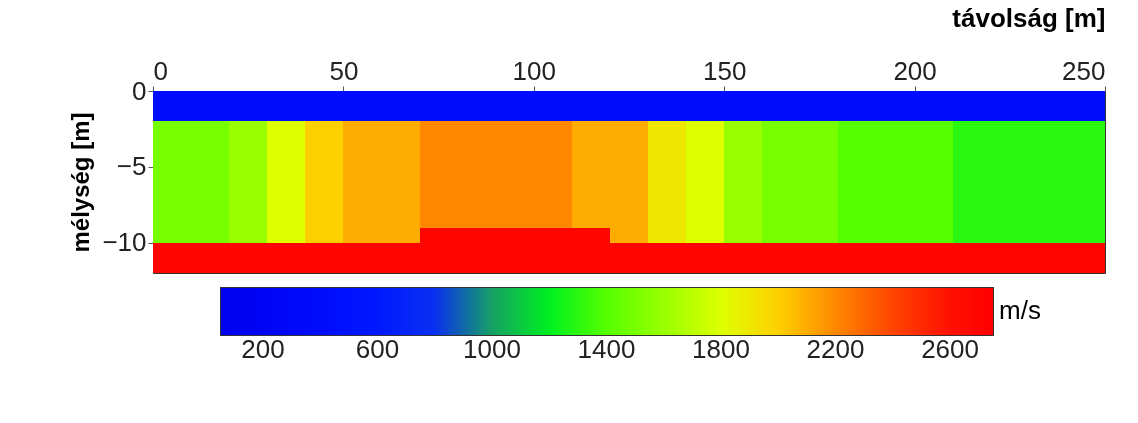 This screenshot has height=423, width=1138. I want to click on color-bar-label: 2600, so click(950, 349).